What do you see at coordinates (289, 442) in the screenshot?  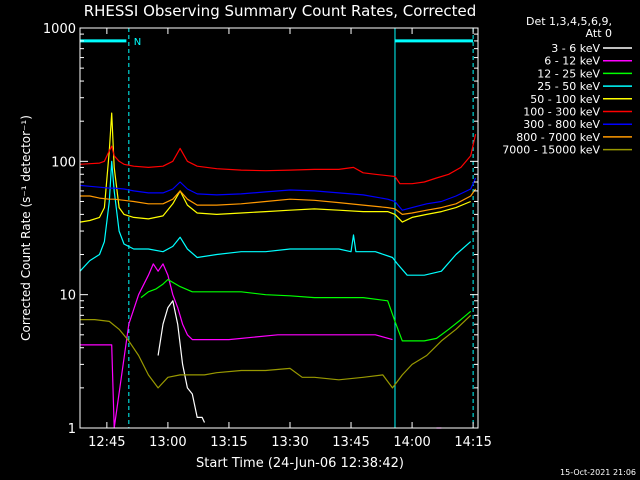 I see `x-tick-label-3: 13:30` at bounding box center [289, 442].